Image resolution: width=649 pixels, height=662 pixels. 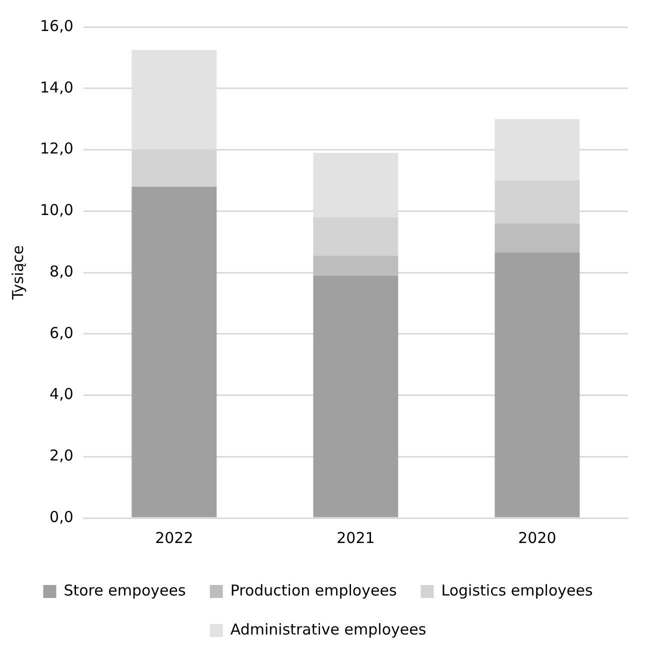 I want to click on y-tick-label: 2,0, so click(x=62, y=455).